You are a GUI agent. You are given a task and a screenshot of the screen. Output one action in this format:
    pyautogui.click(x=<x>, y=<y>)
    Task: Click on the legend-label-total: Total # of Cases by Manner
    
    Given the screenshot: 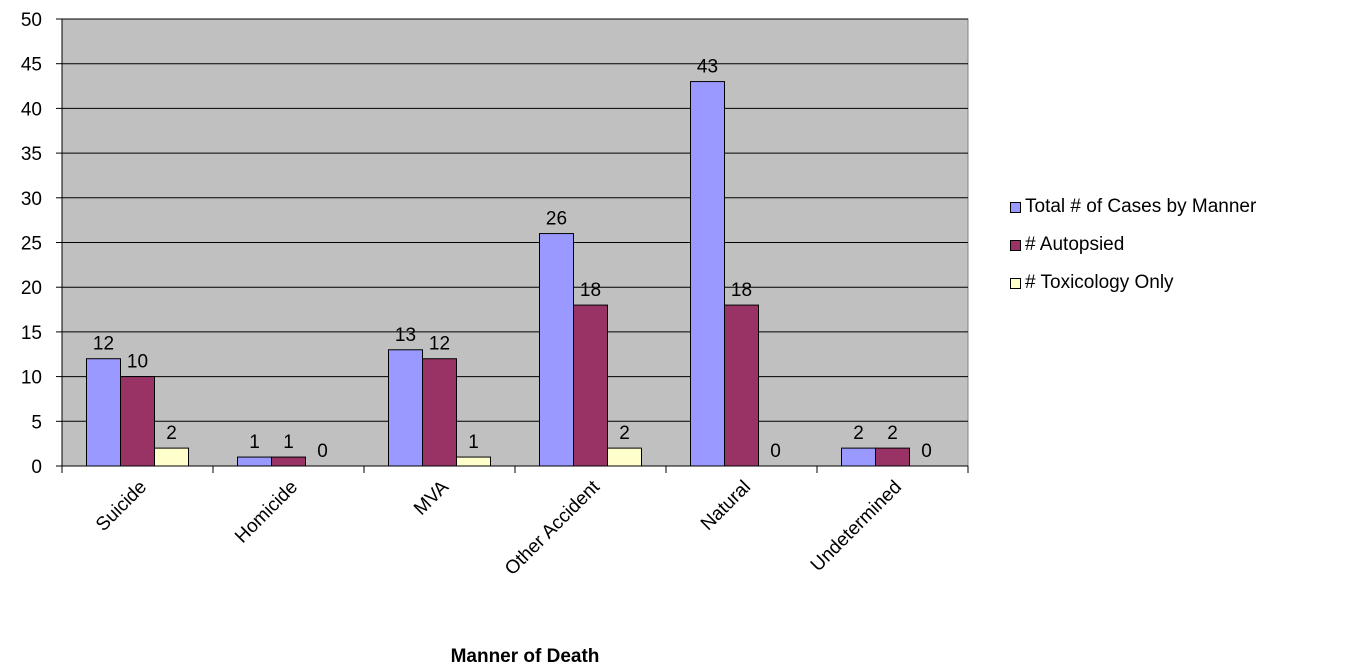 What is the action you would take?
    pyautogui.click(x=1141, y=206)
    